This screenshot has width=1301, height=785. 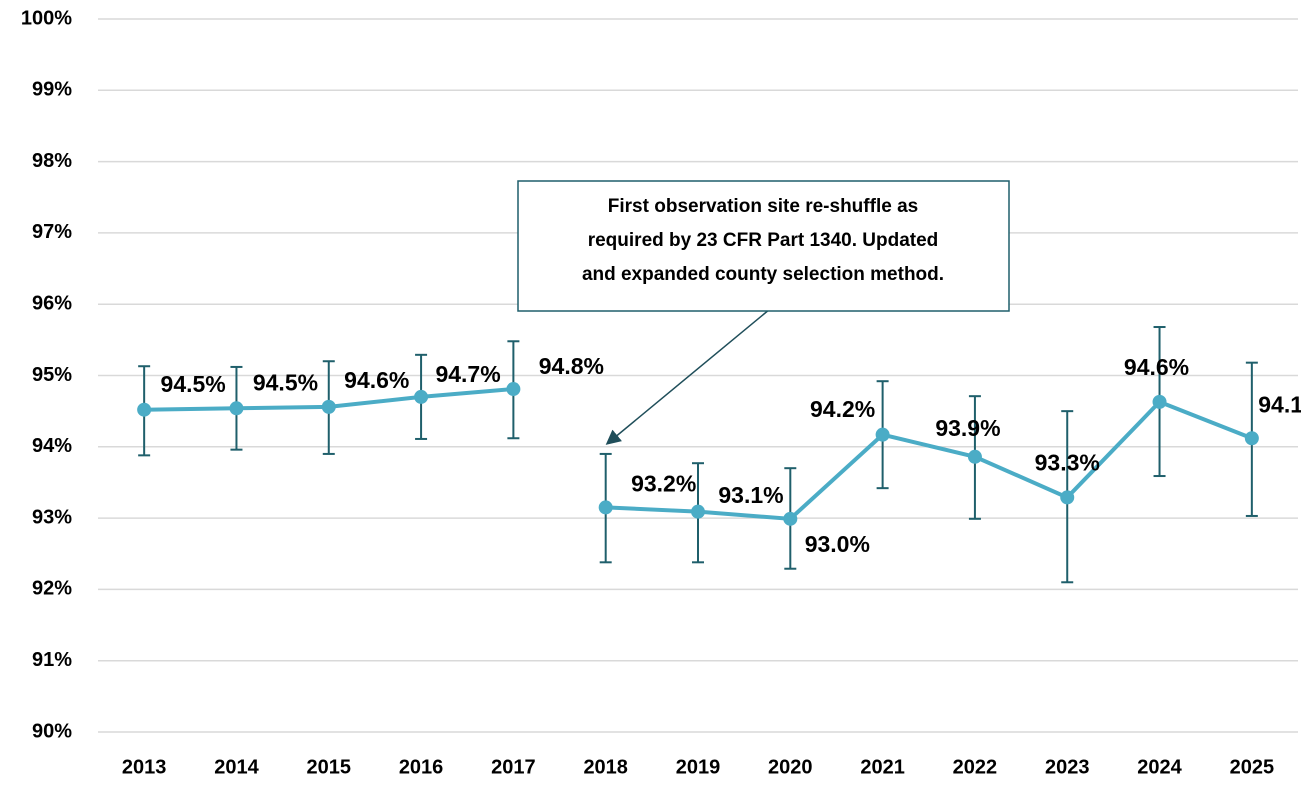 I want to click on value-label: 94.7%, so click(x=467, y=374).